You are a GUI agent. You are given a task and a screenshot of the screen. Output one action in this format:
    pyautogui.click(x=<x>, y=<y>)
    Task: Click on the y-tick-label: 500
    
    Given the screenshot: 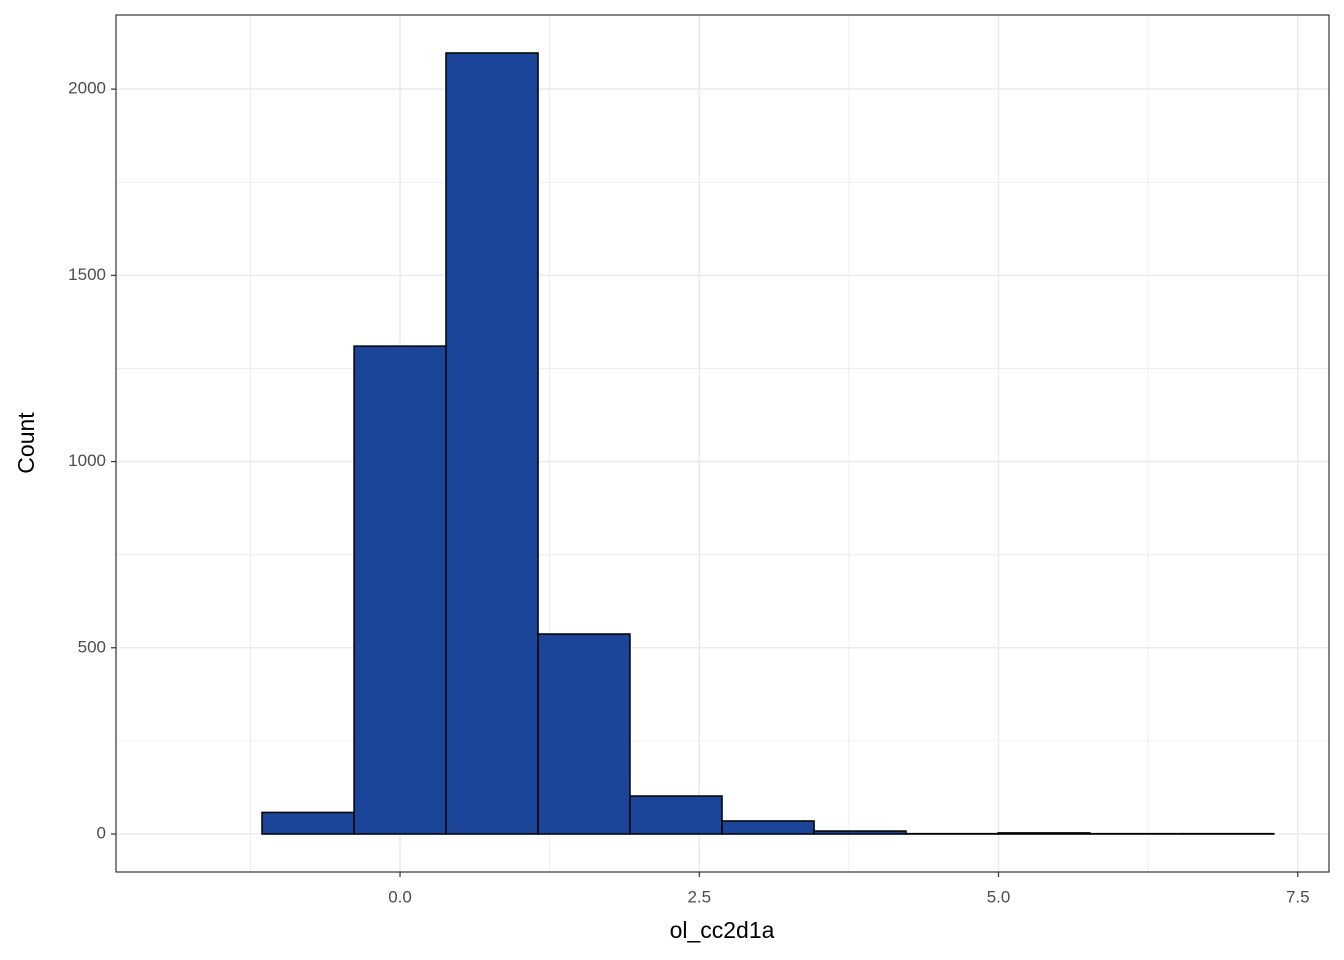 What is the action you would take?
    pyautogui.click(x=92, y=646)
    